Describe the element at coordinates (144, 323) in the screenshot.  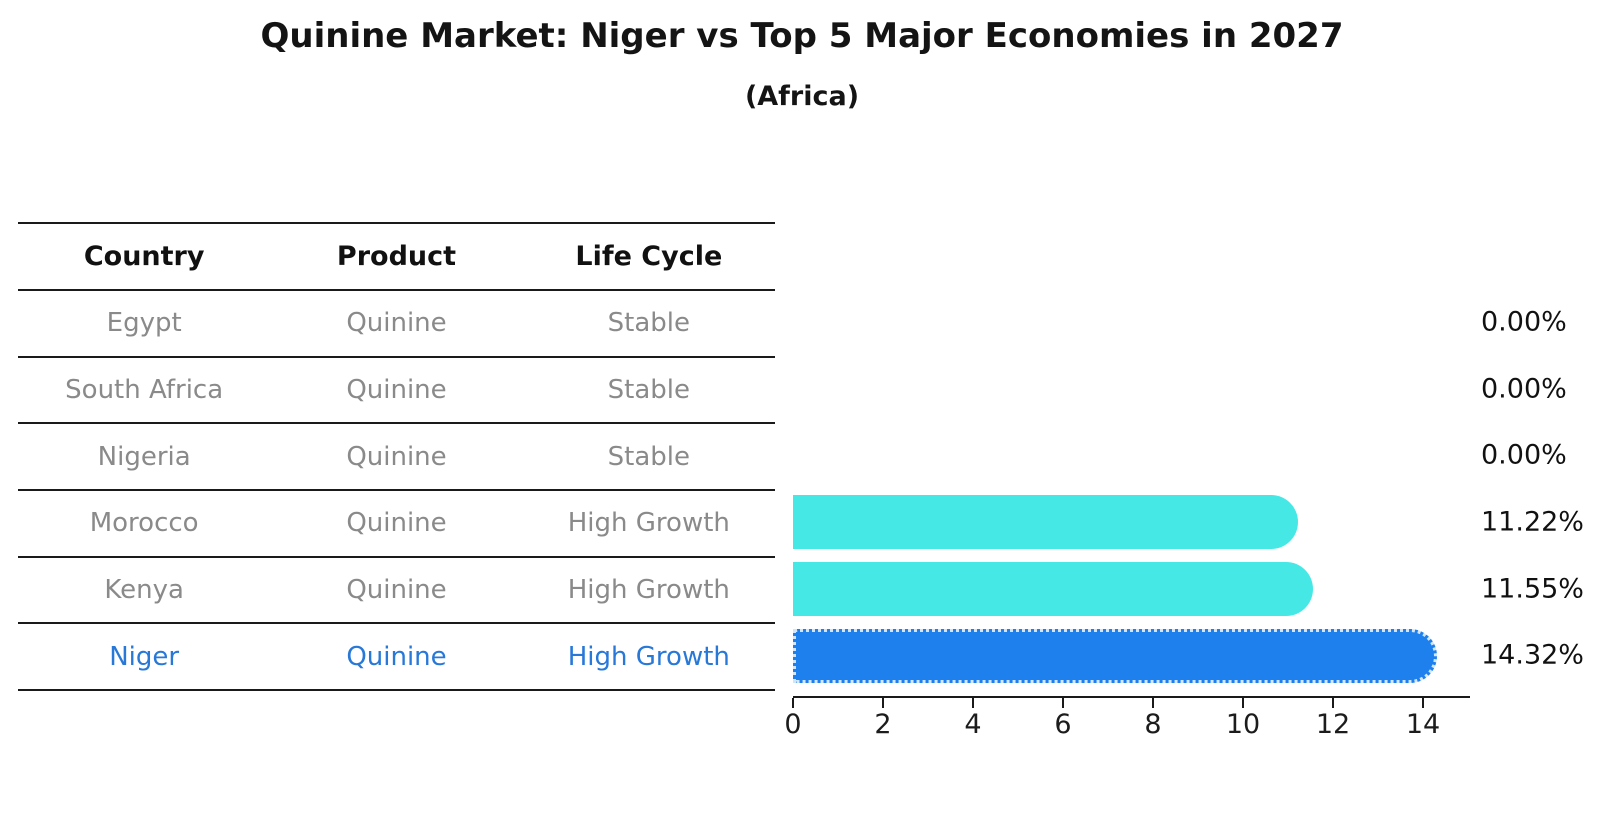
I see `country-cell: Egypt` at that location.